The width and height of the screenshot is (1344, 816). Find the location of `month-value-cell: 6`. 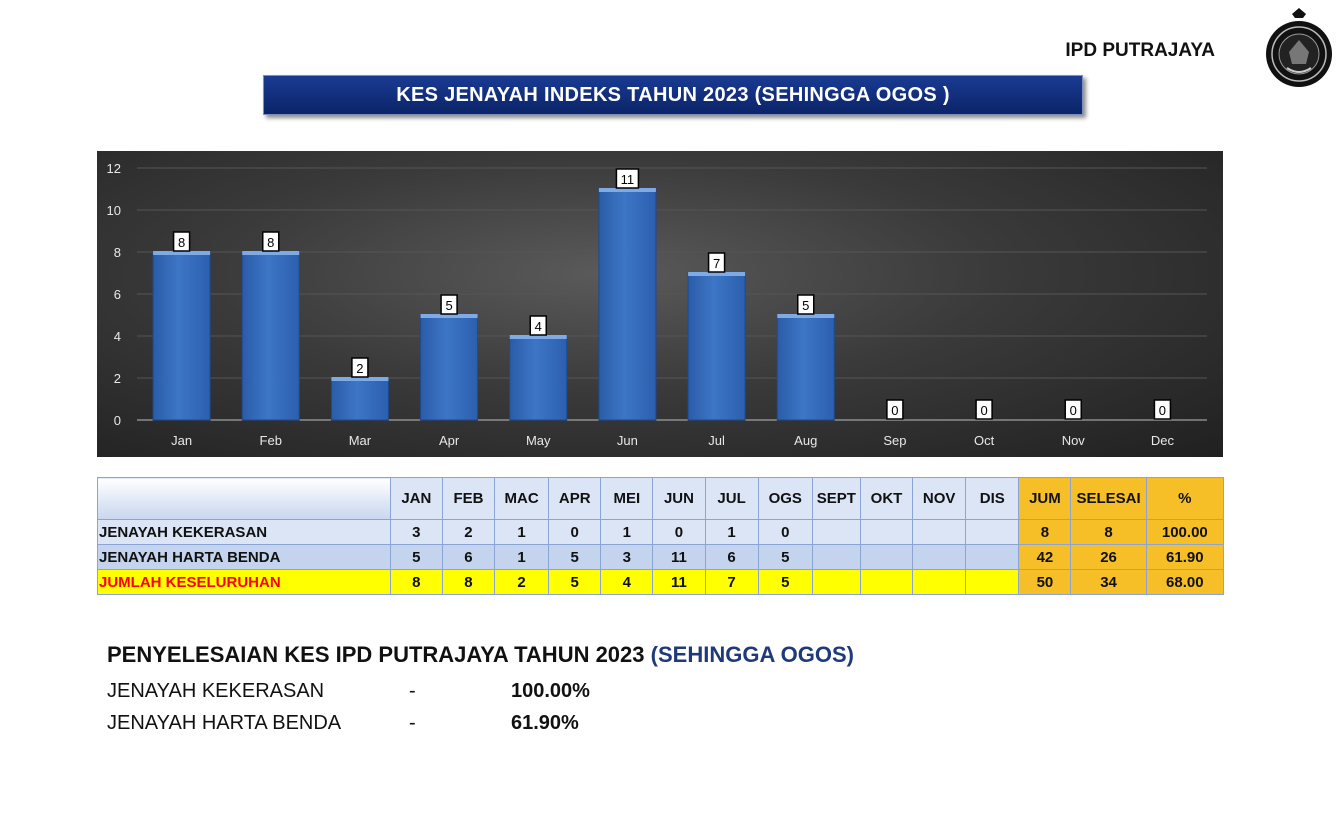

month-value-cell: 6 is located at coordinates (731, 557).